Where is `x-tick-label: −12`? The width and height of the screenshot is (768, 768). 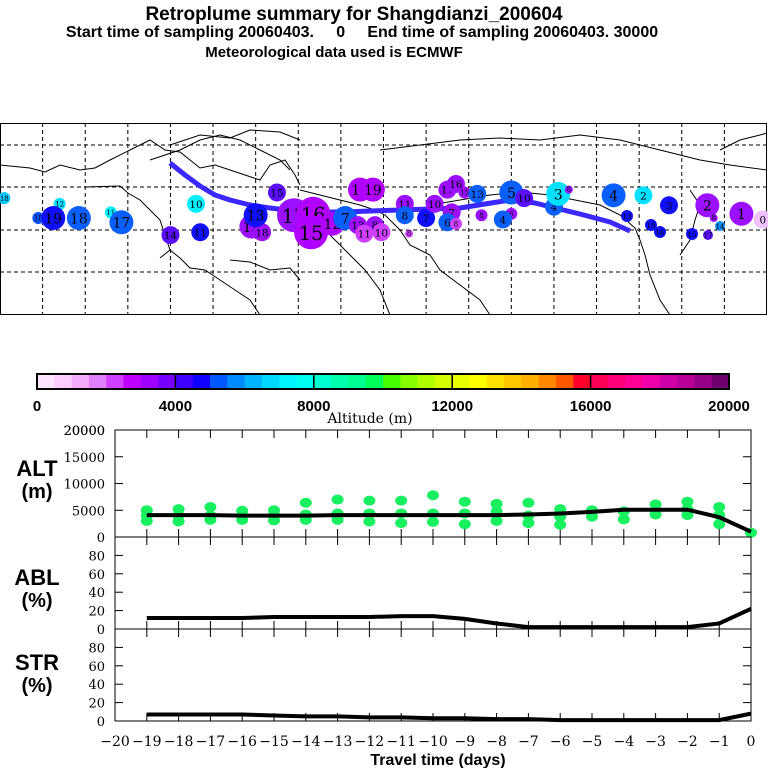 x-tick-label: −12 is located at coordinates (370, 742).